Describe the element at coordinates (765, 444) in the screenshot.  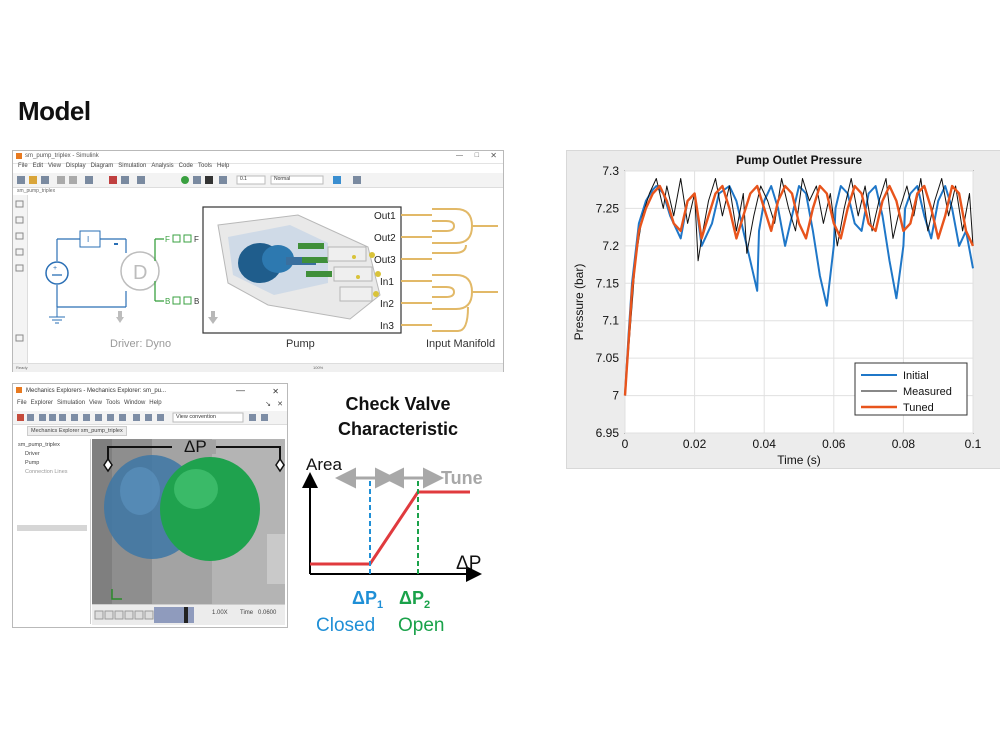
I see `x-tick-label: 0.04` at that location.